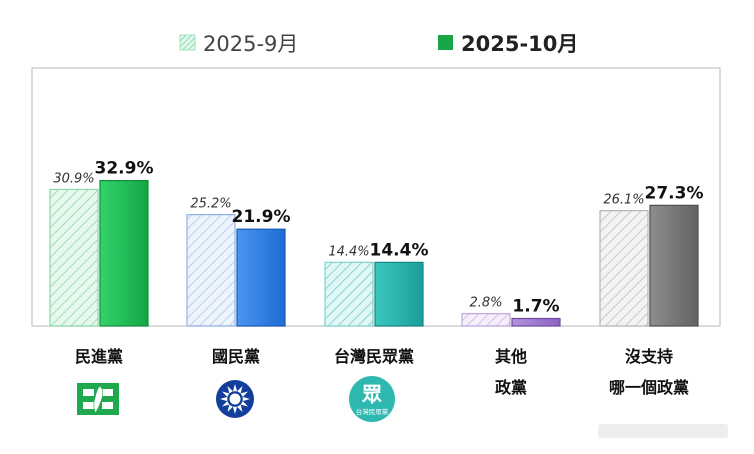 The width and height of the screenshot is (754, 454). Describe the element at coordinates (519, 44) in the screenshot. I see `legend-label-curr: 2025-10月` at that location.